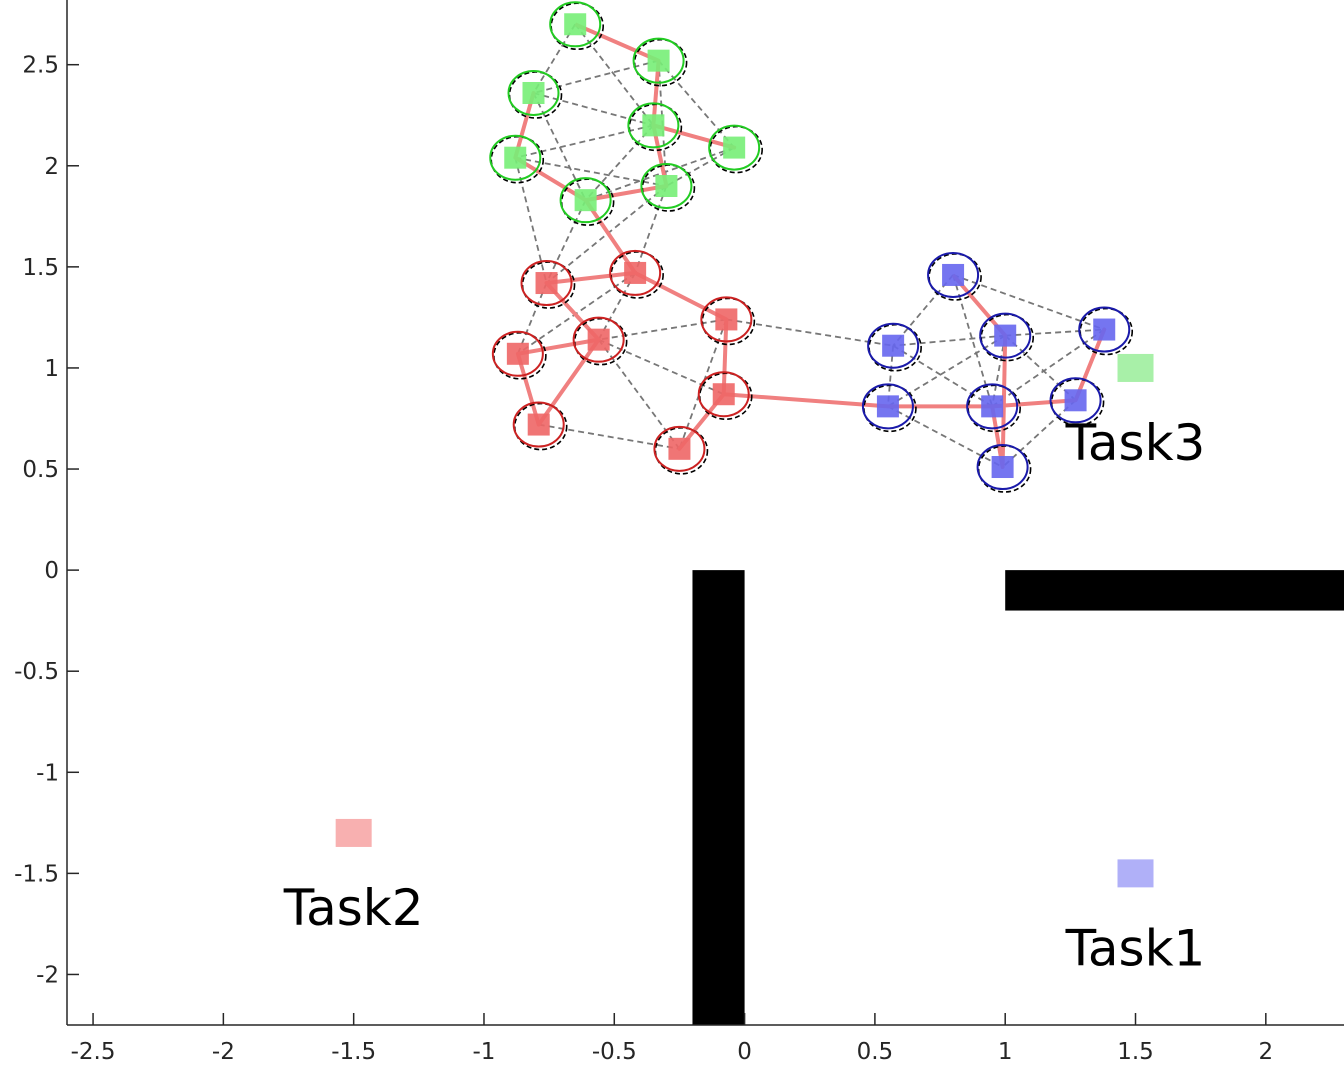  I want to click on y-tick-label: -0.5, so click(36, 672).